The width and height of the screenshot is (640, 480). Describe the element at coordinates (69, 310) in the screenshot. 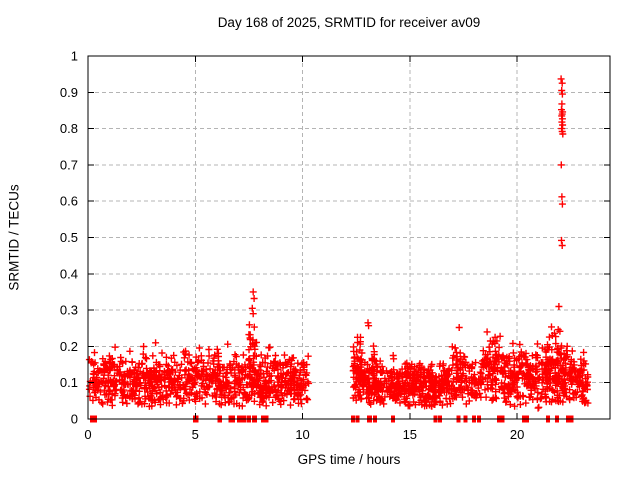

I see `y-tick-label: 0.3` at that location.